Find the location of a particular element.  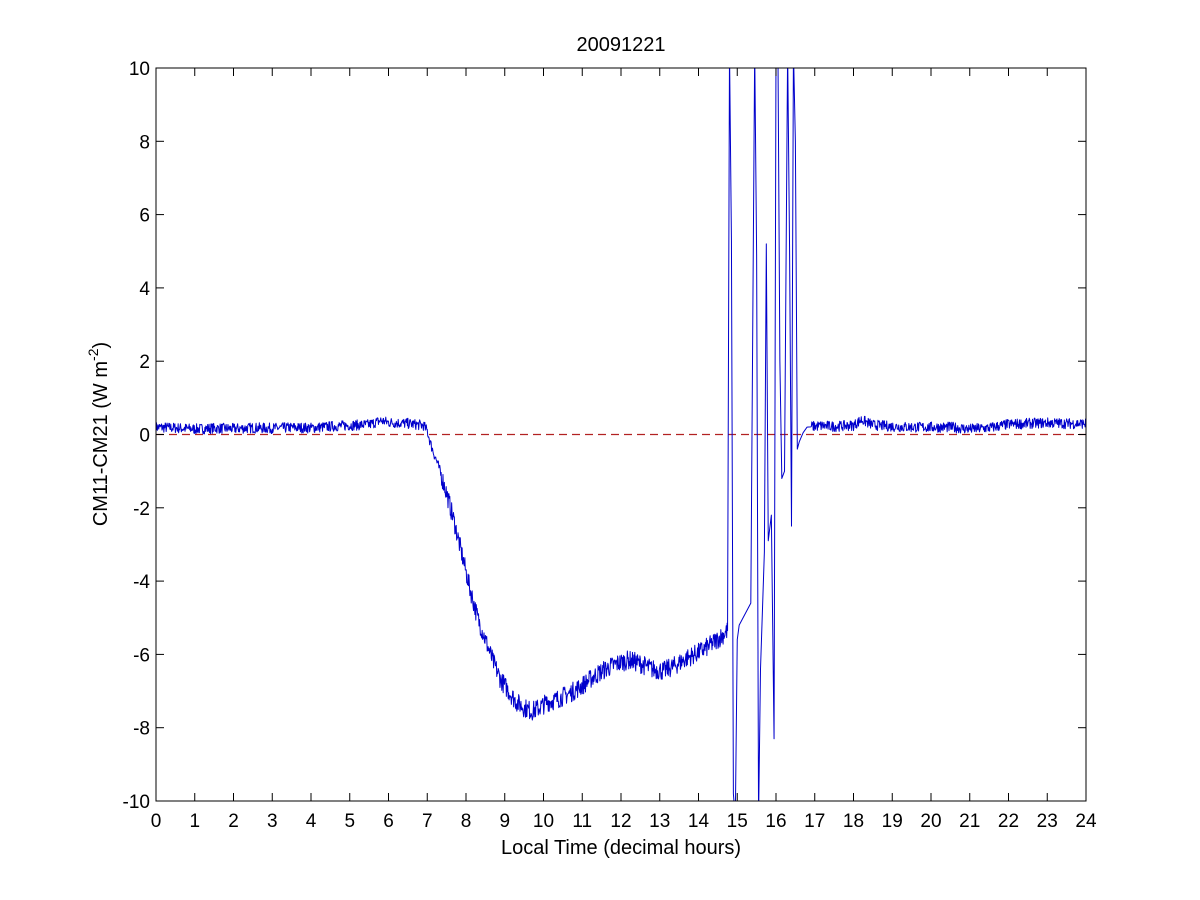

x-tick-label: 15 is located at coordinates (737, 821).